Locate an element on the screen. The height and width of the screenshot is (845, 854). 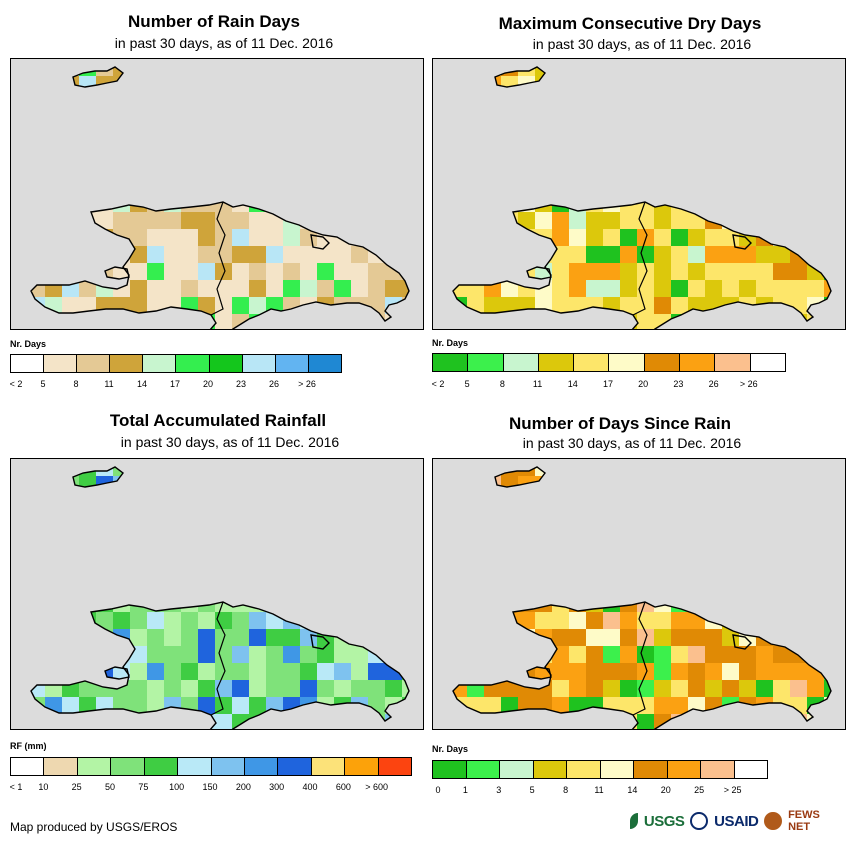
legend-label: 20 is located at coordinates (665, 790).